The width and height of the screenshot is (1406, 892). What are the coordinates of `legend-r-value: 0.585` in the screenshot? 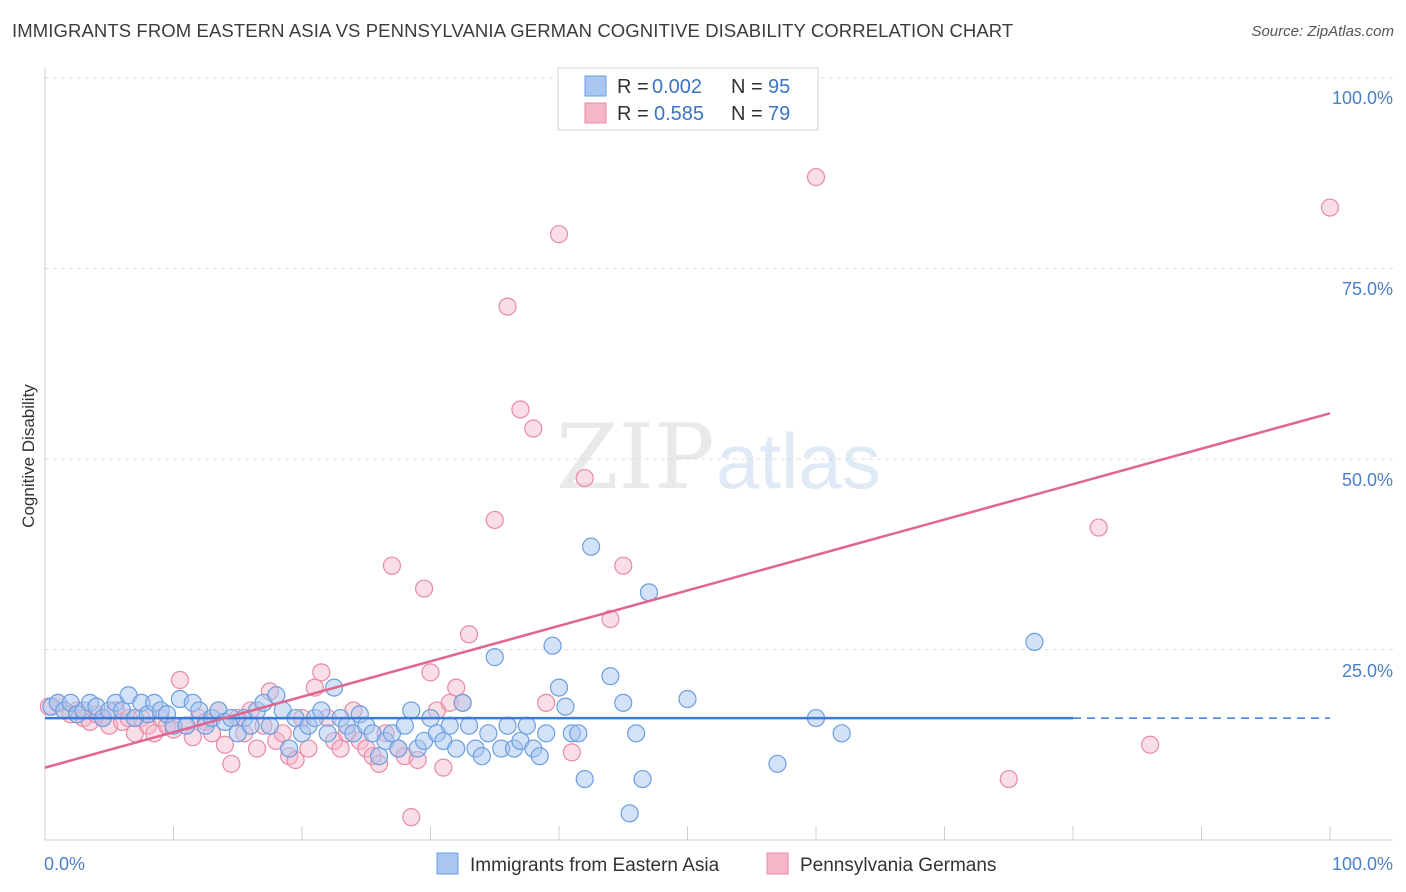 It's located at (679, 114).